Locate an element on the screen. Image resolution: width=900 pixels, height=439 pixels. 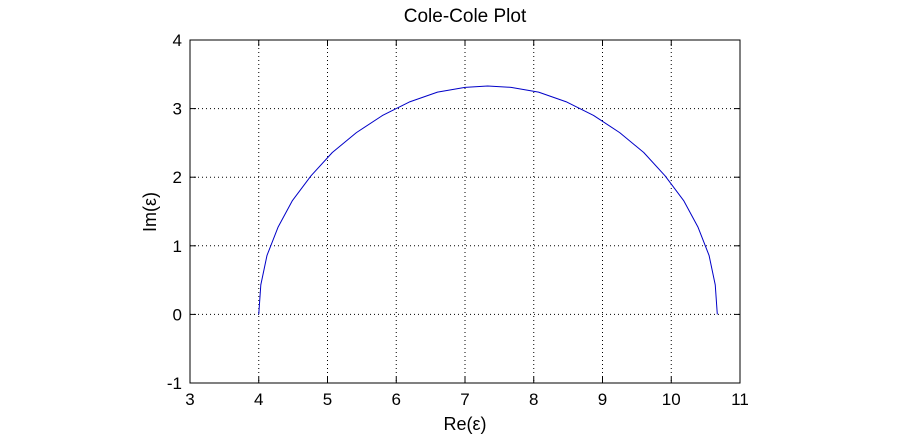
y-tick-label: 4 is located at coordinates (177, 40).